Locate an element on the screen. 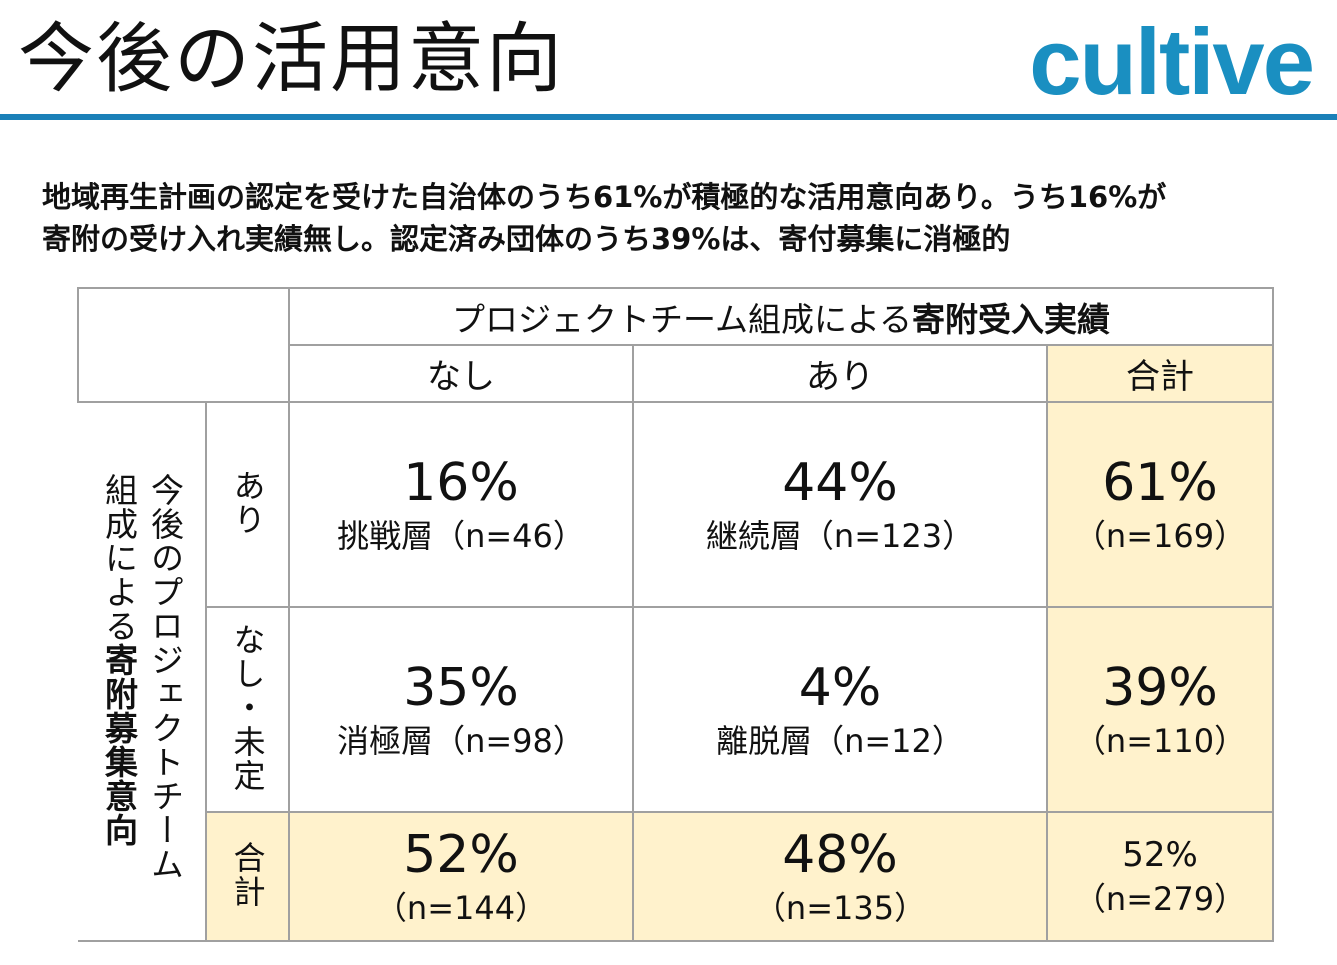 This screenshot has width=1337, height=965. cell-label: （n=135） is located at coordinates (840, 907).